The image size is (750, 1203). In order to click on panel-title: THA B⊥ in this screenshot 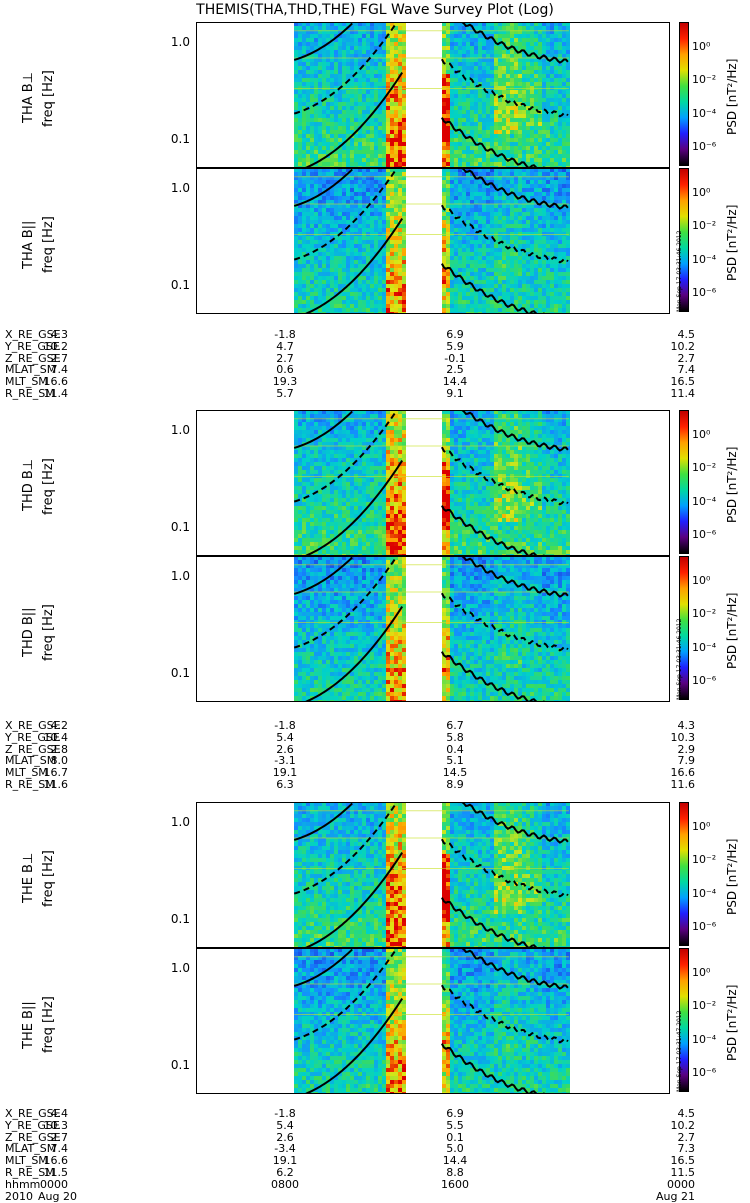, I will do `click(29, 97)`.